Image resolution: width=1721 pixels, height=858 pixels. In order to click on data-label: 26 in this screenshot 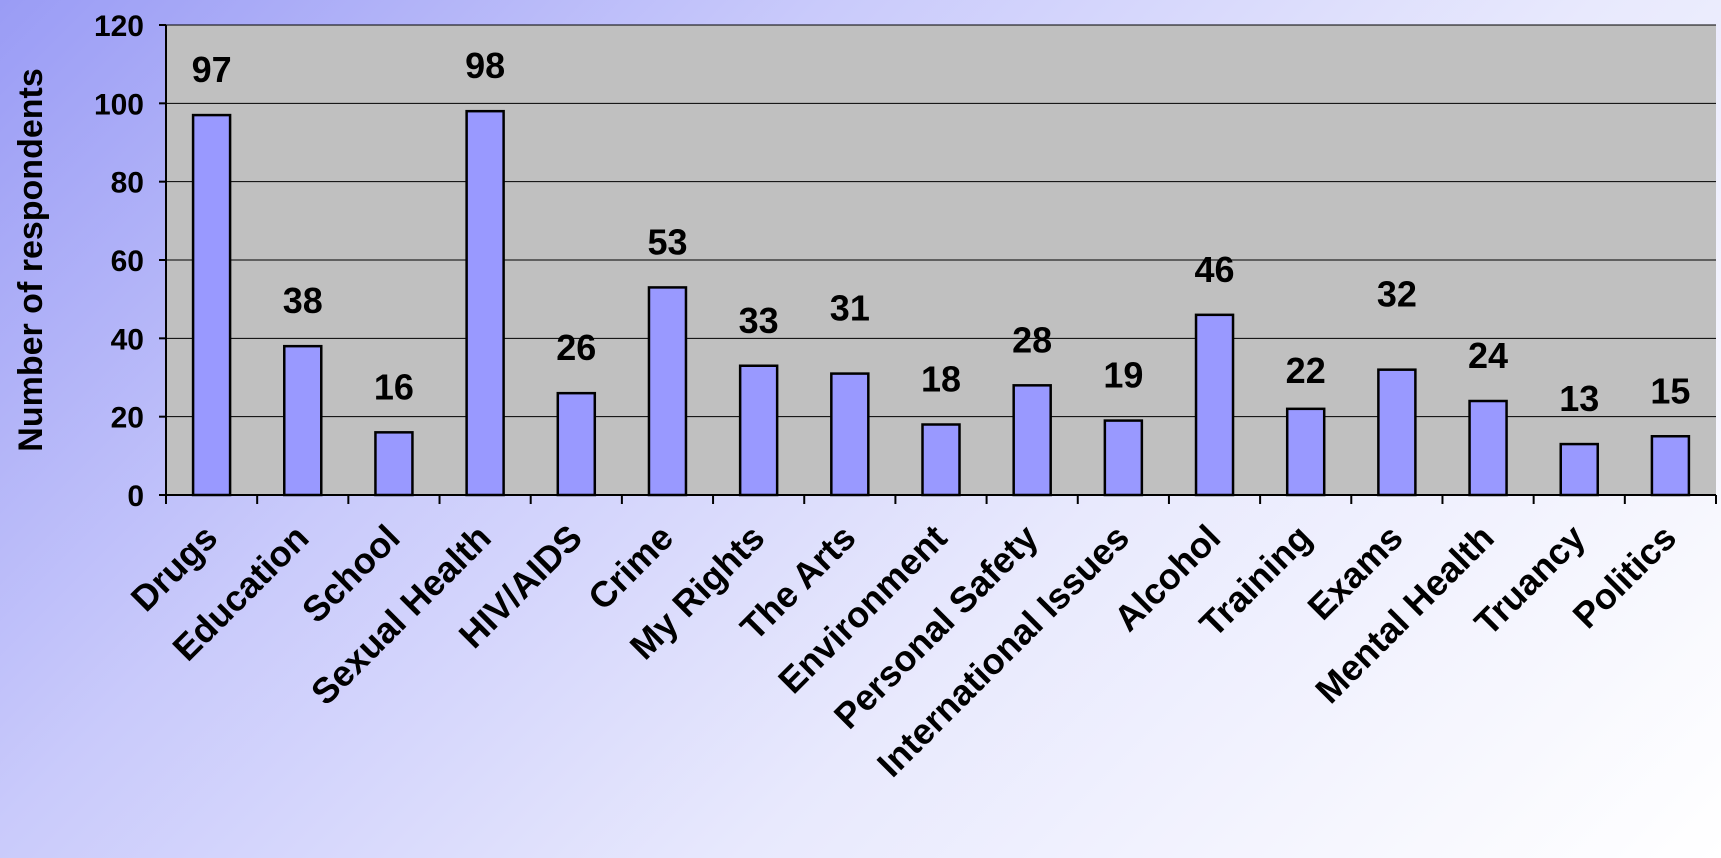, I will do `click(576, 347)`.